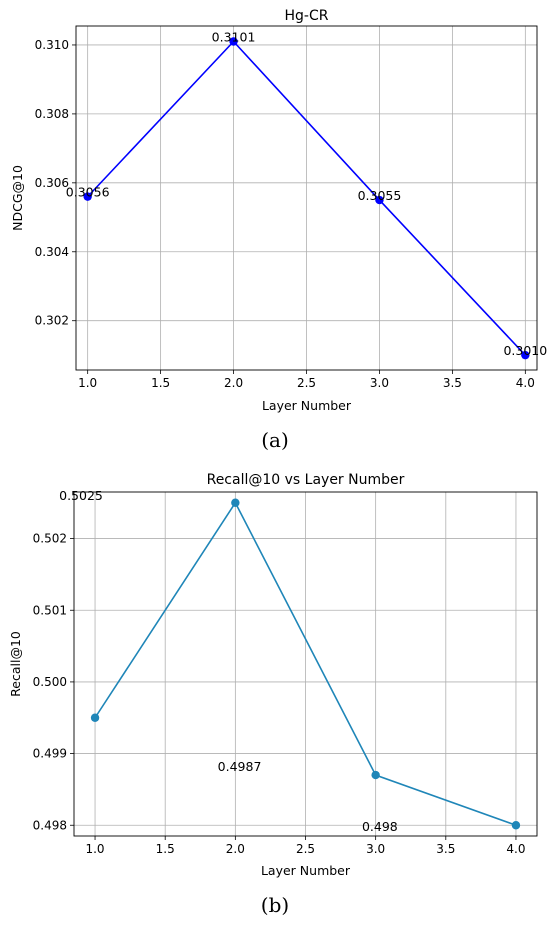 This screenshot has width=550, height=926. What do you see at coordinates (379, 383) in the screenshot?
I see `chart1-xtick-label-4: 3.0` at bounding box center [379, 383].